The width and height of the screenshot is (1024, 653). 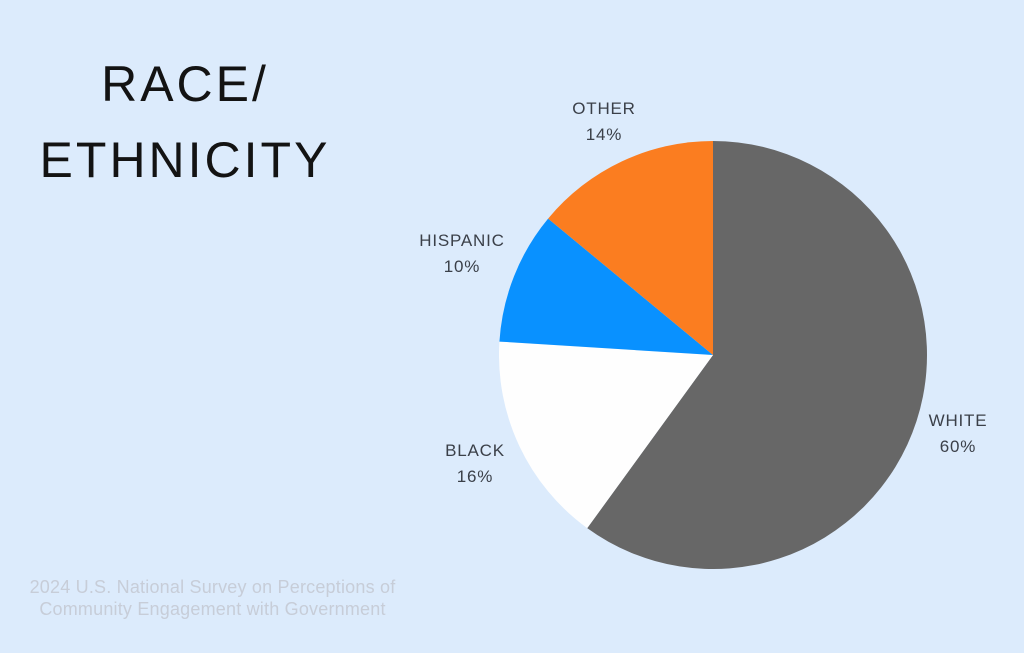 I want to click on pie-slice-black, so click(x=606, y=435).